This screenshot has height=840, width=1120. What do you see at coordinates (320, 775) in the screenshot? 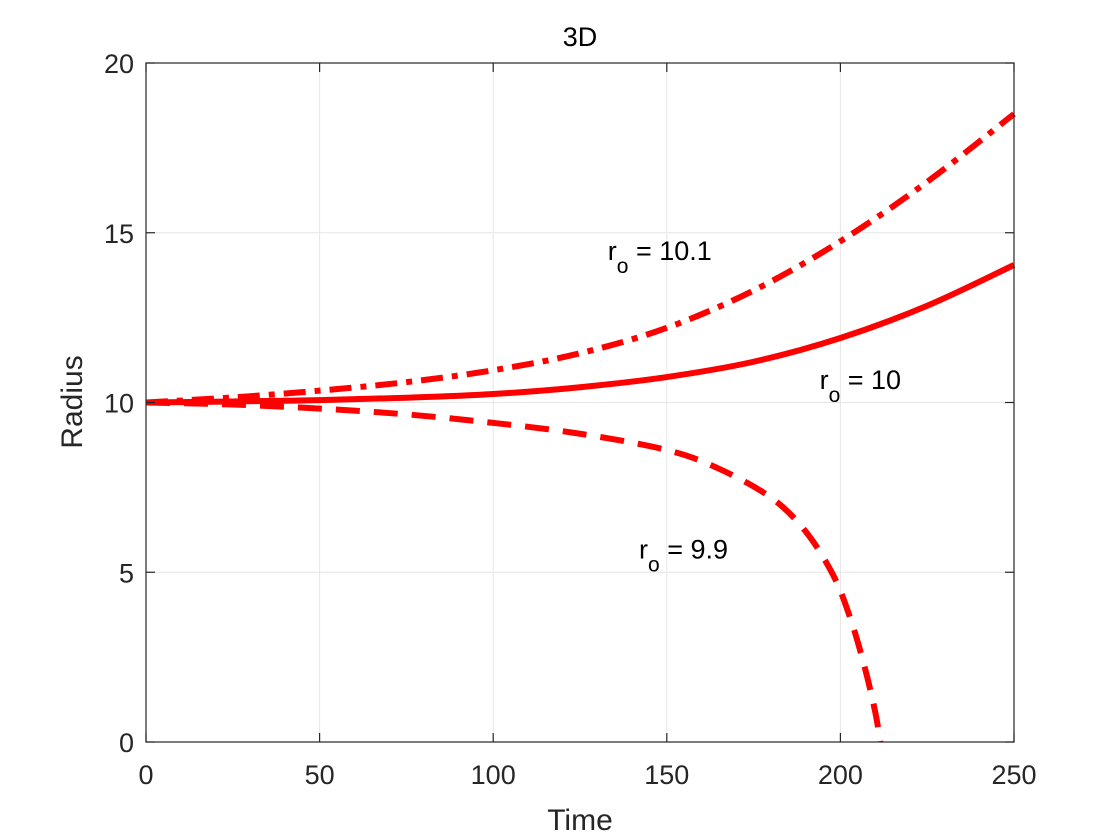
I see `x-tick-label: 50` at bounding box center [320, 775].